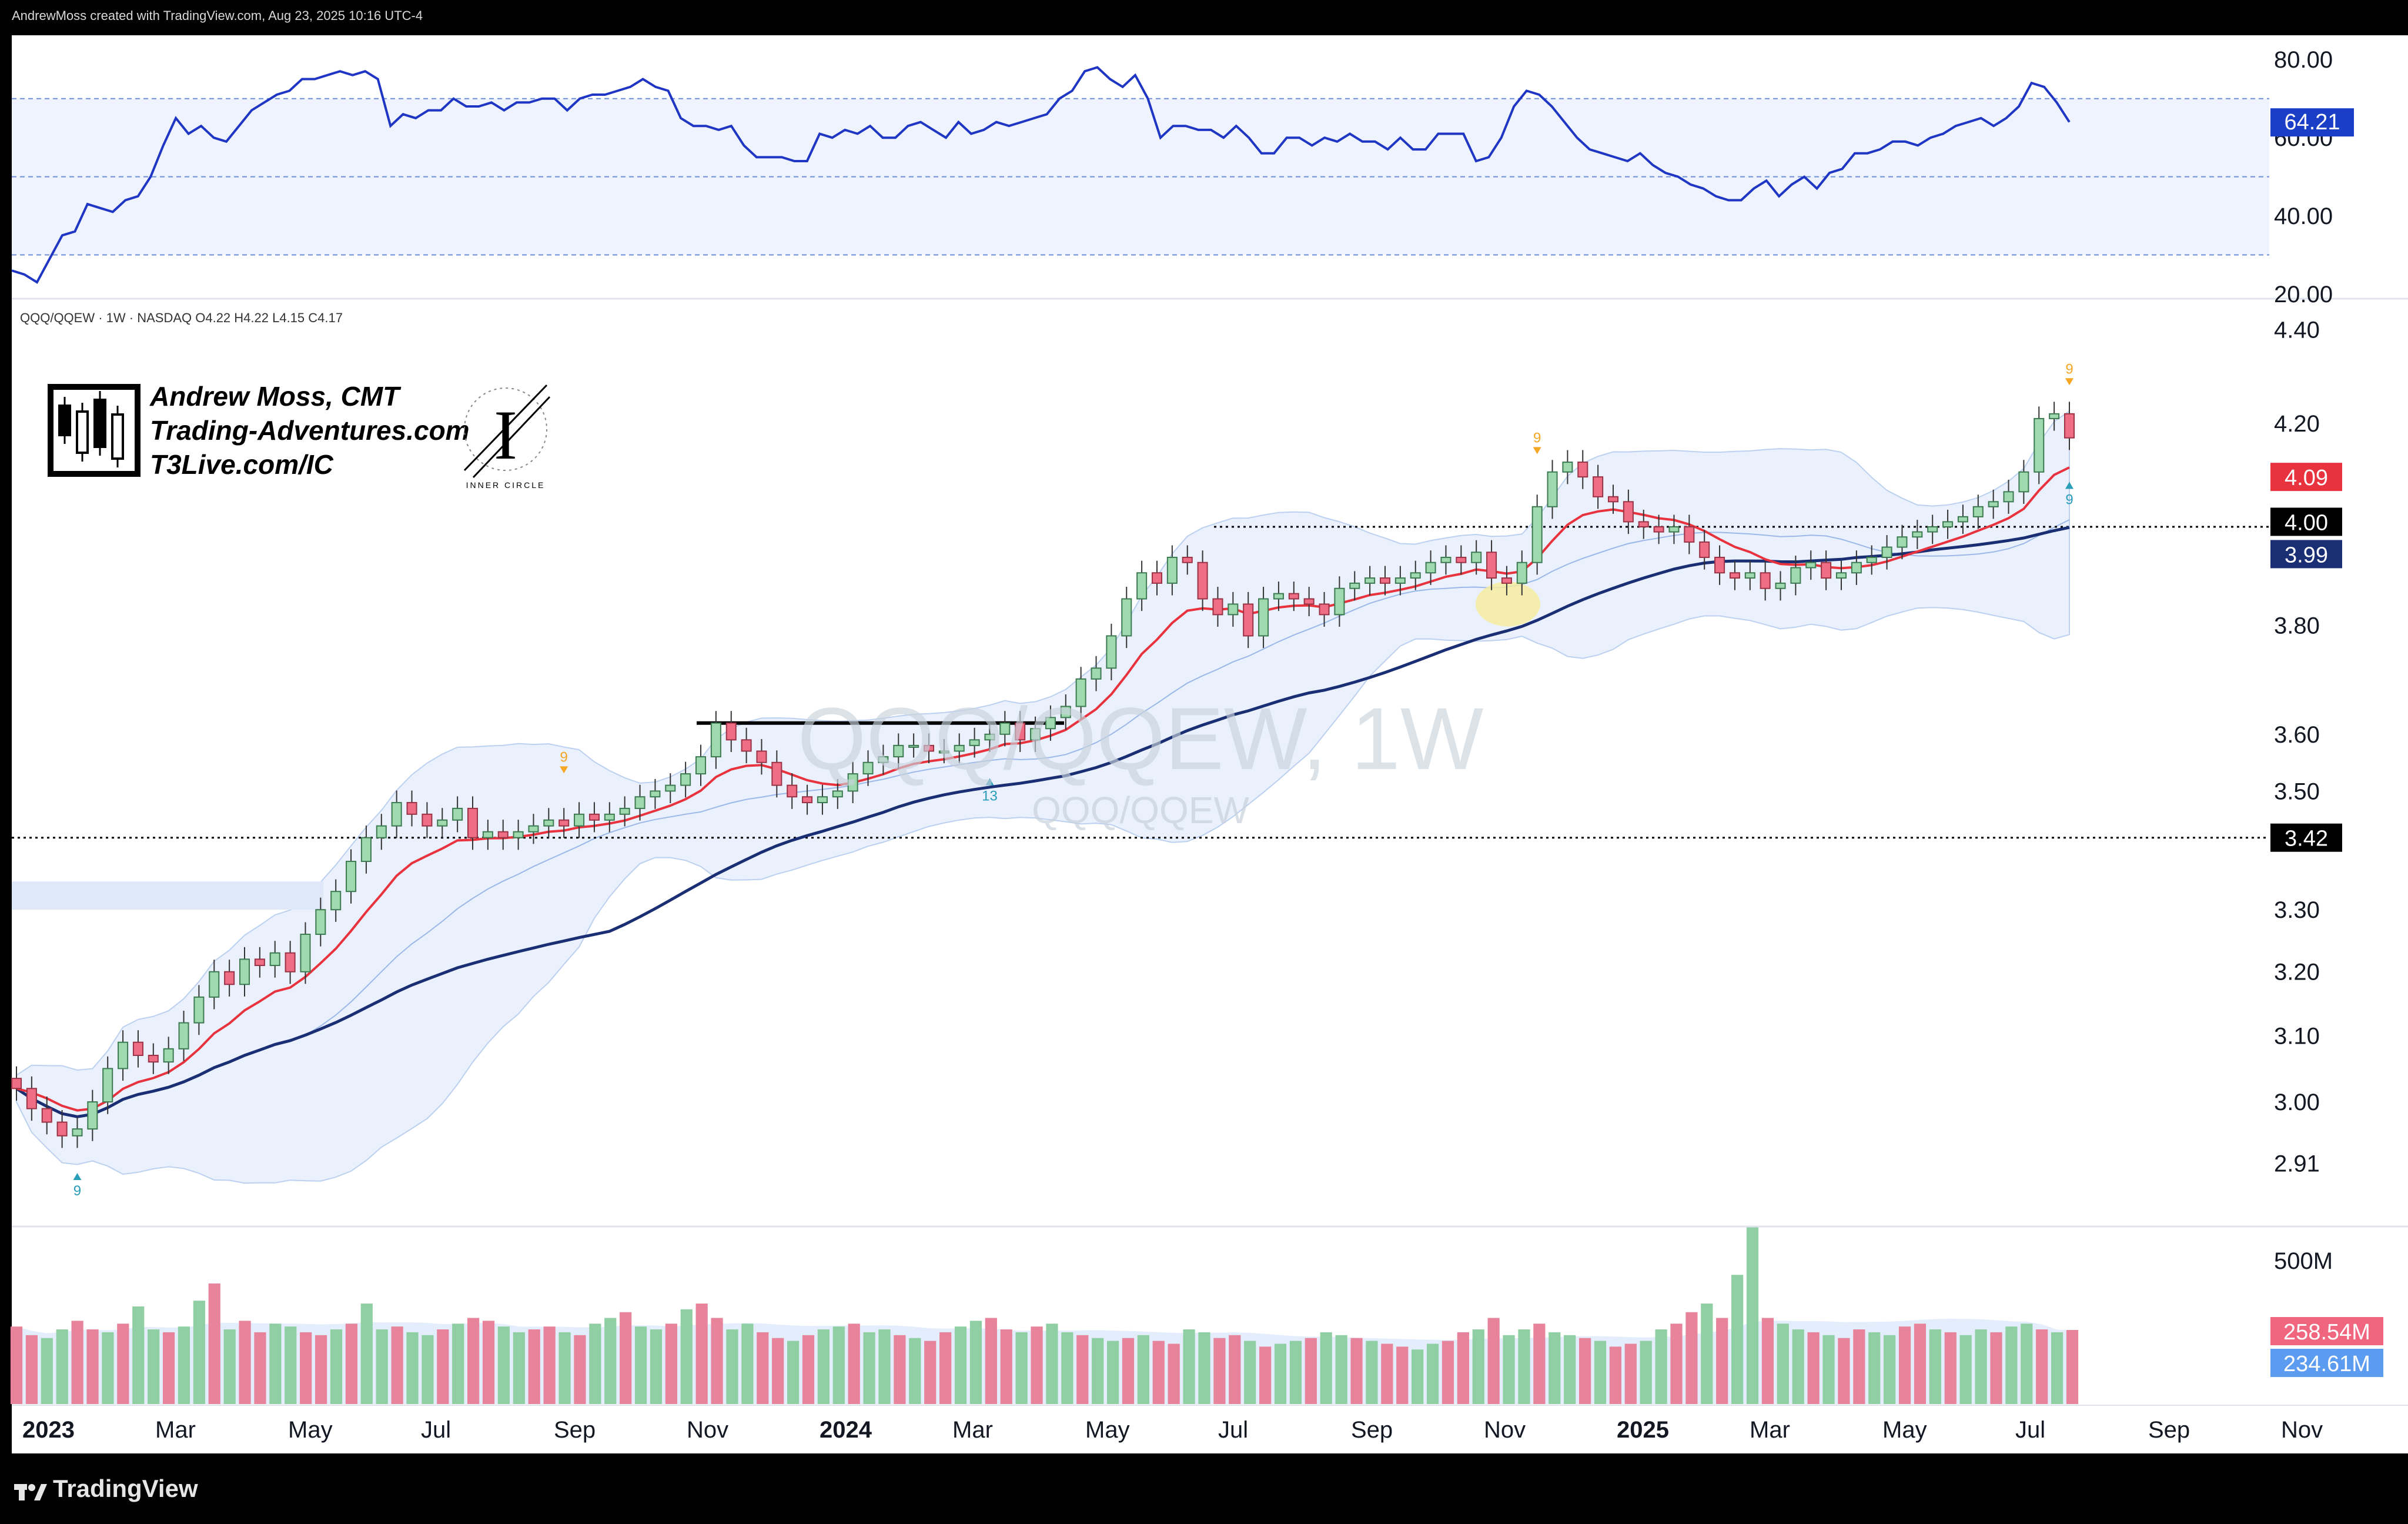  Describe the element at coordinates (2326, 1332) in the screenshot. I see `volume-current-label: 258.54M` at that location.